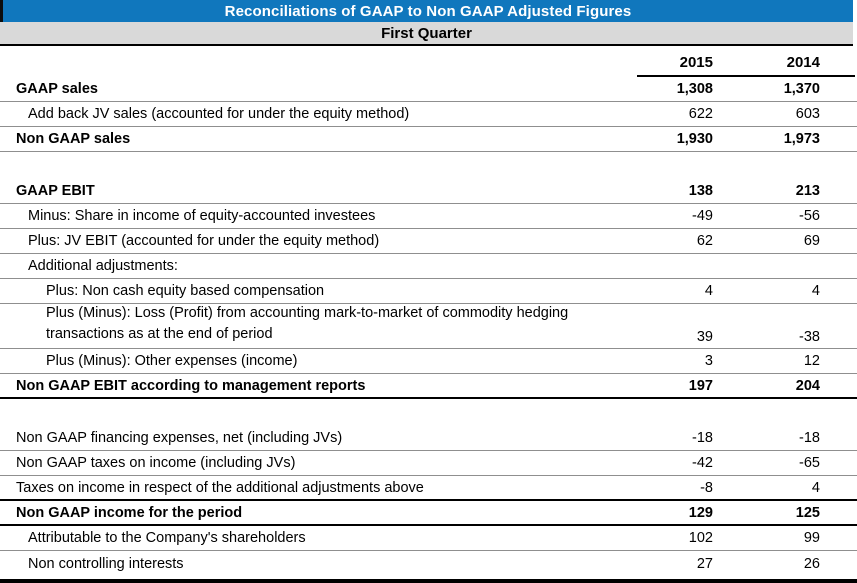 The image size is (857, 583). I want to click on row-label: Plus: Non cash equity based compensation, so click(185, 291).